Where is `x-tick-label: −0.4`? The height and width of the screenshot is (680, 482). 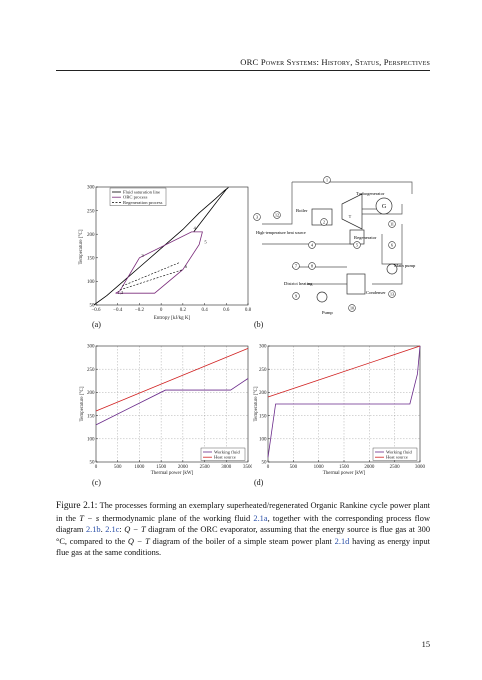
x-tick-label: −0.4 is located at coordinates (118, 310).